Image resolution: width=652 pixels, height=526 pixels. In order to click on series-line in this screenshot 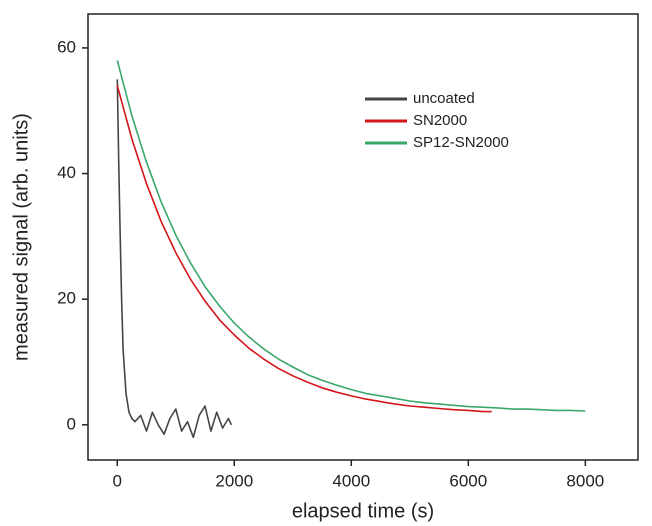, I will do `click(174, 259)`.